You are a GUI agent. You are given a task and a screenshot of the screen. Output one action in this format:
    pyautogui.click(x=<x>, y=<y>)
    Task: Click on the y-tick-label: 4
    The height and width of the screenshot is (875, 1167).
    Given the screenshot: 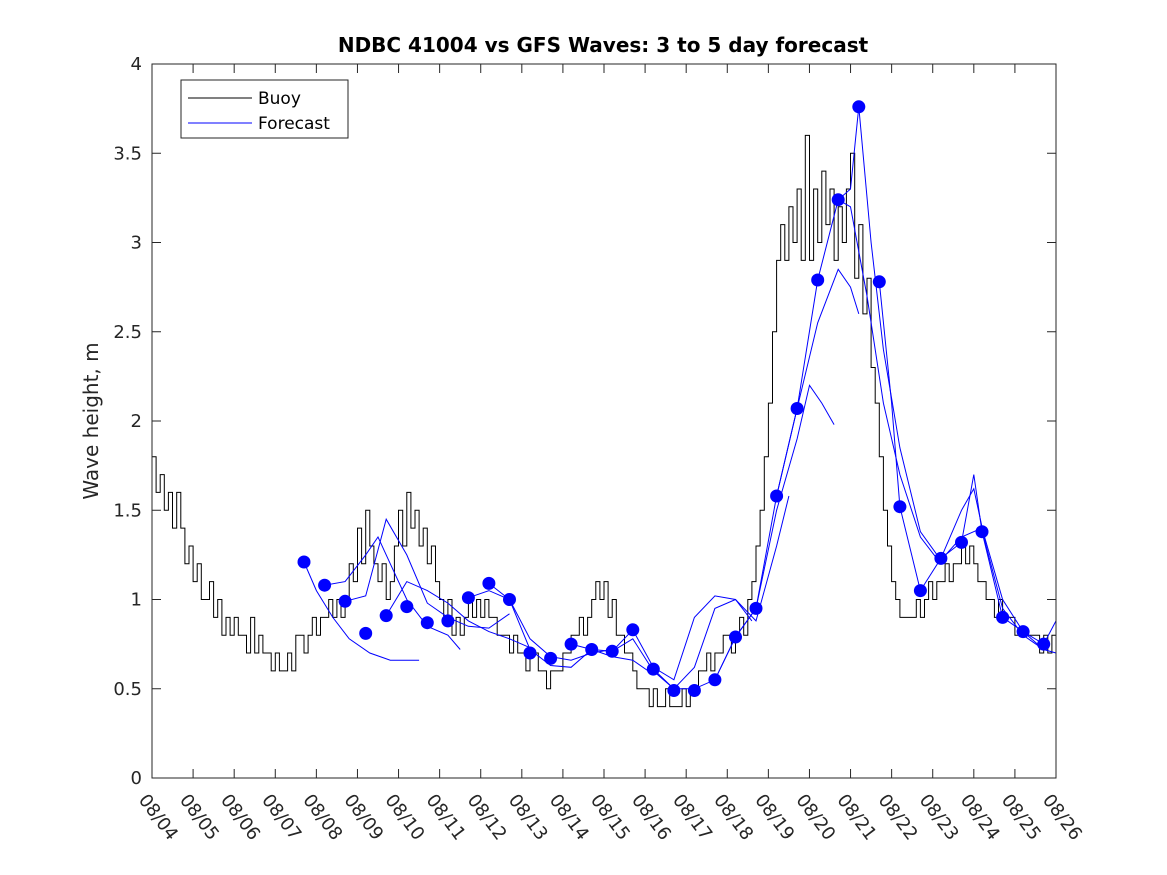 What is the action you would take?
    pyautogui.click(x=136, y=64)
    